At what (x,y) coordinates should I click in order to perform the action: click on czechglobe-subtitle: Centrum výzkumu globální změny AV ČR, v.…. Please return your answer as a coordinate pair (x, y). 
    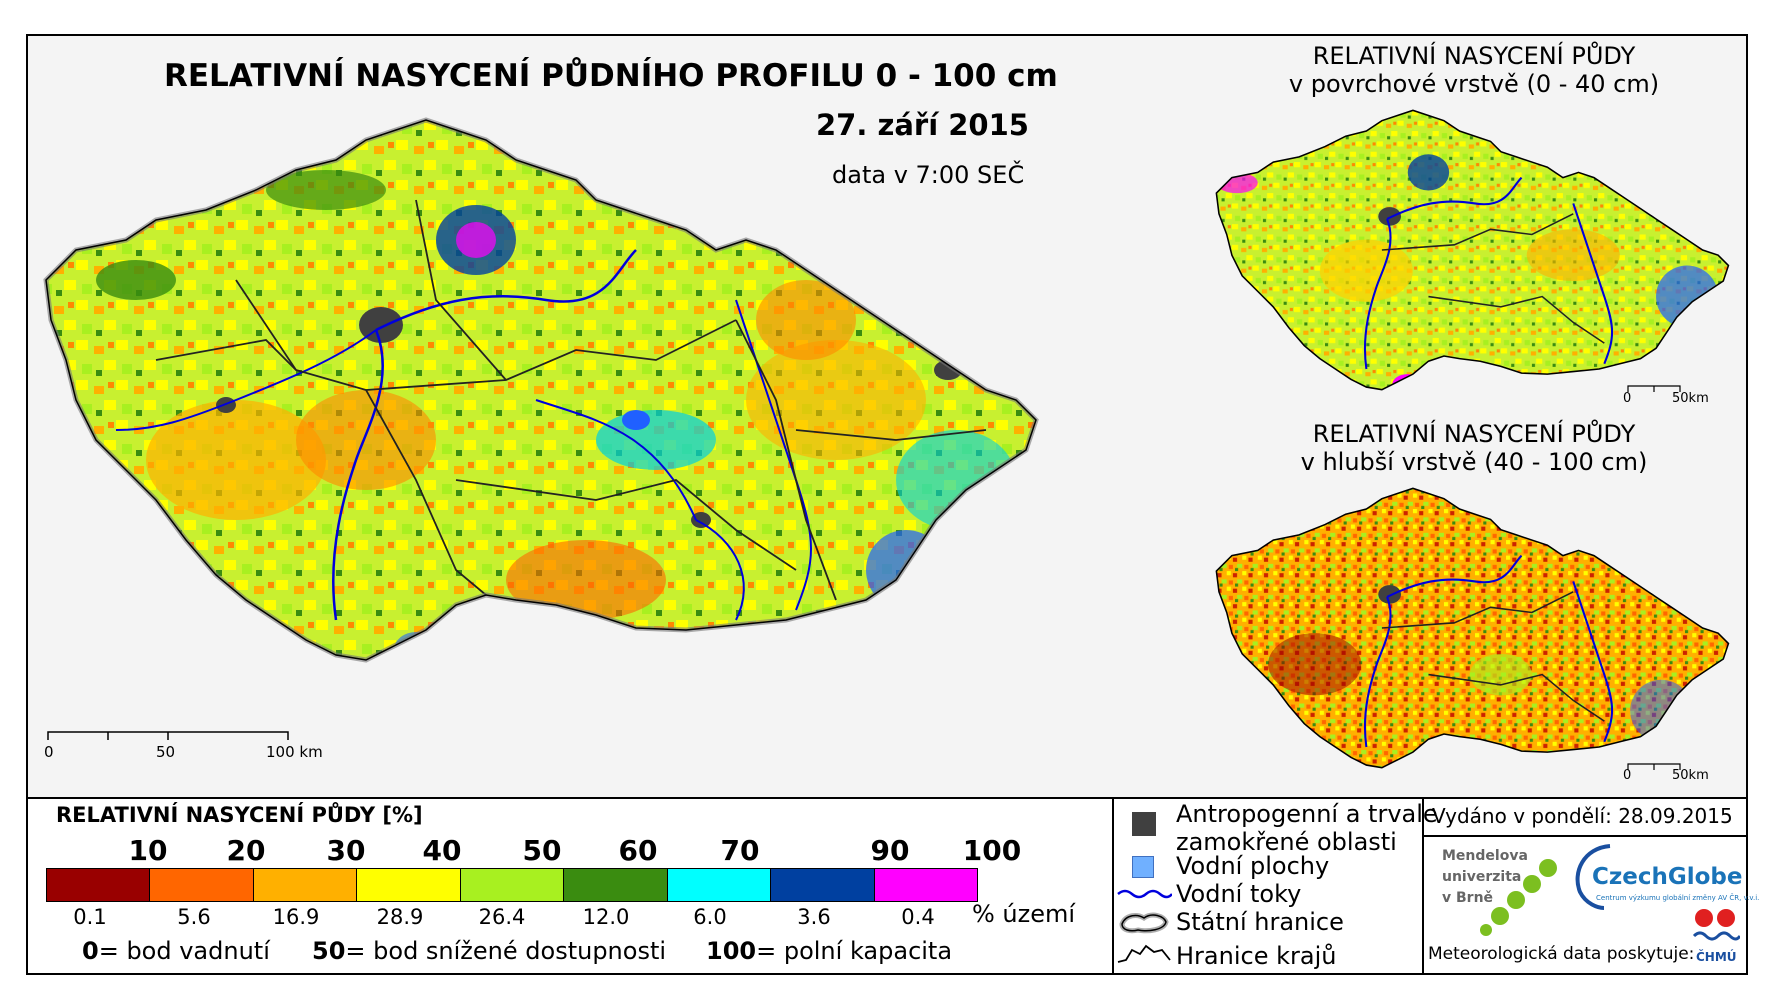
    Looking at the image, I should click on (1678, 898).